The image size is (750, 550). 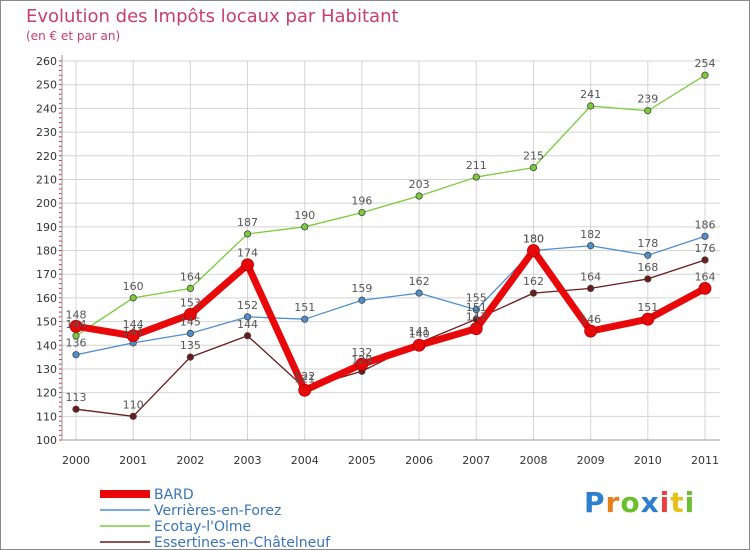 I want to click on data-label: 187, so click(x=247, y=222).